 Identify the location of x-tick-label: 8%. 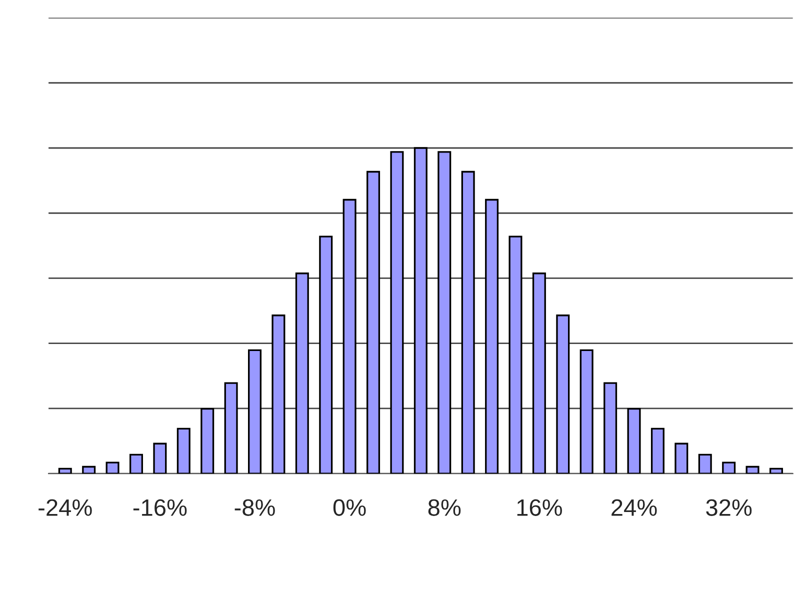
(444, 507).